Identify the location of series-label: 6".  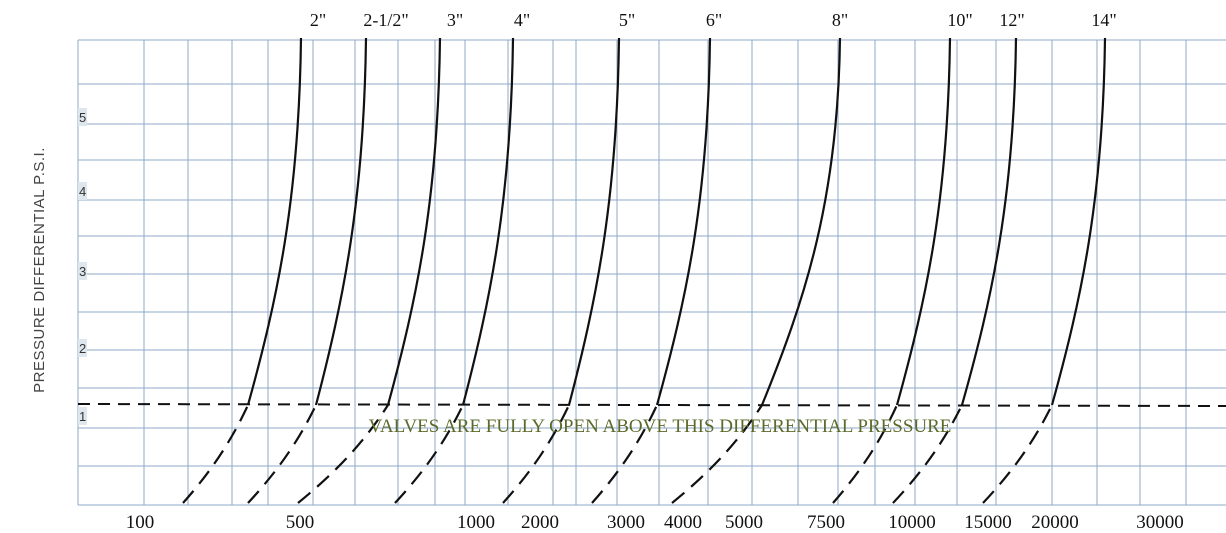
(714, 20).